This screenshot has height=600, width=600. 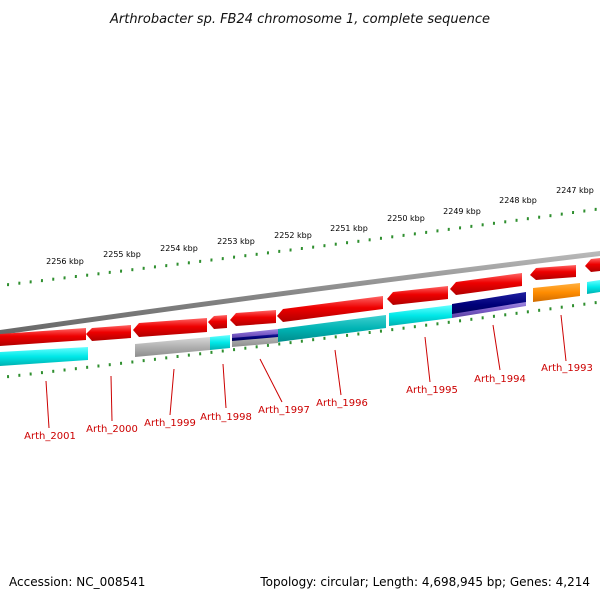 I want to click on kbp-label: 2256 kbp, so click(x=65, y=261).